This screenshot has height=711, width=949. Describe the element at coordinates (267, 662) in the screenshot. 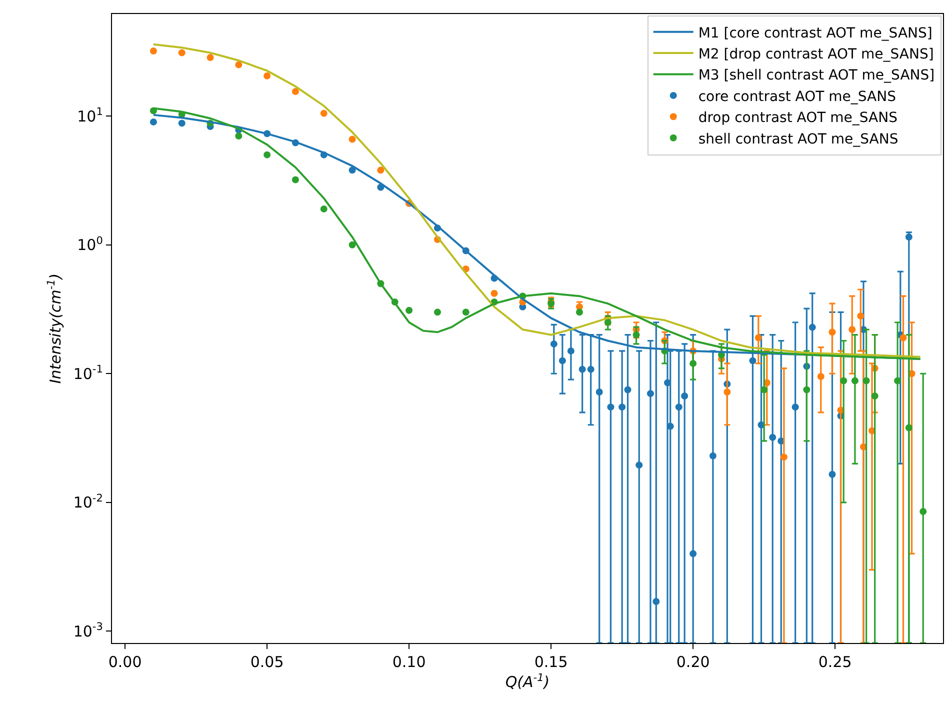

I see `x-tick-label: 0.05` at that location.